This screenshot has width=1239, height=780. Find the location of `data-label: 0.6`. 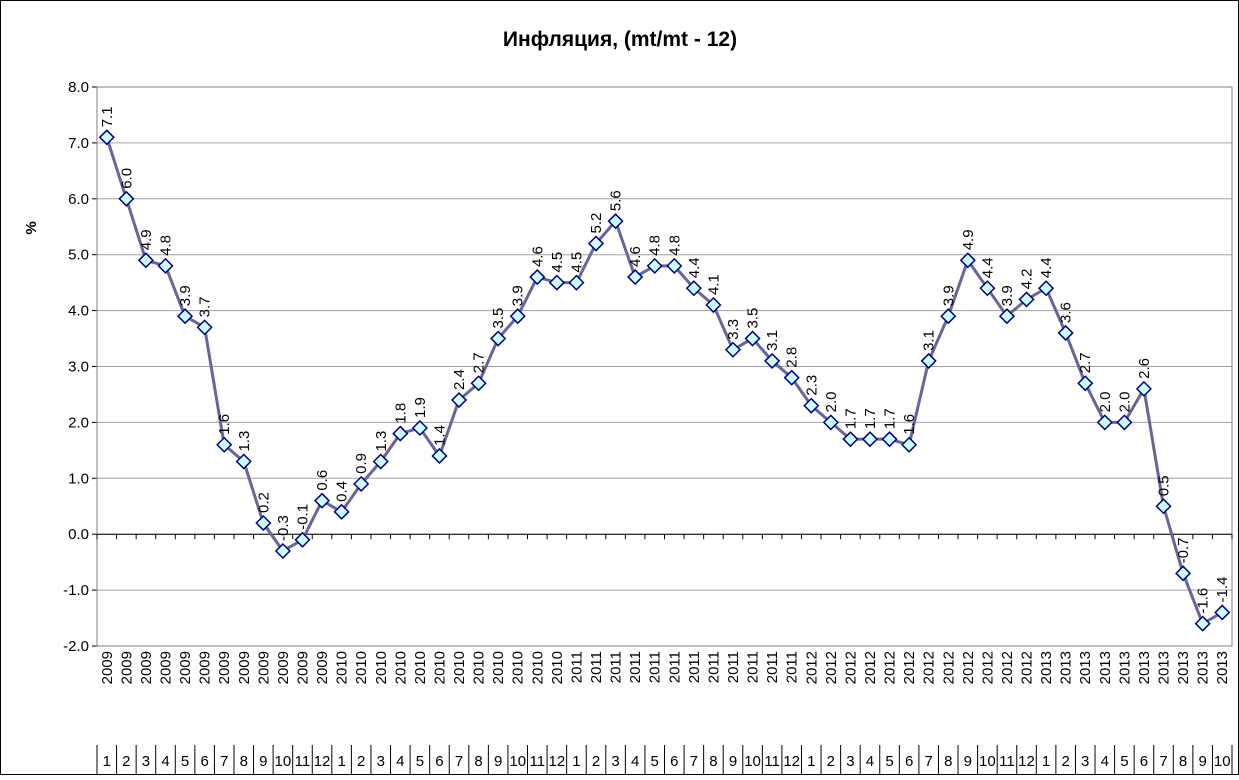

data-label: 0.6 is located at coordinates (322, 480).